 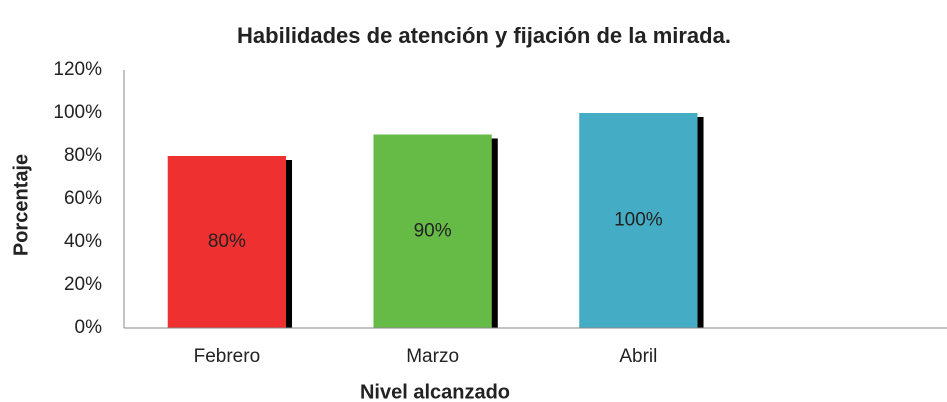 What do you see at coordinates (77, 69) in the screenshot?
I see `y-tick-label: 120%` at bounding box center [77, 69].